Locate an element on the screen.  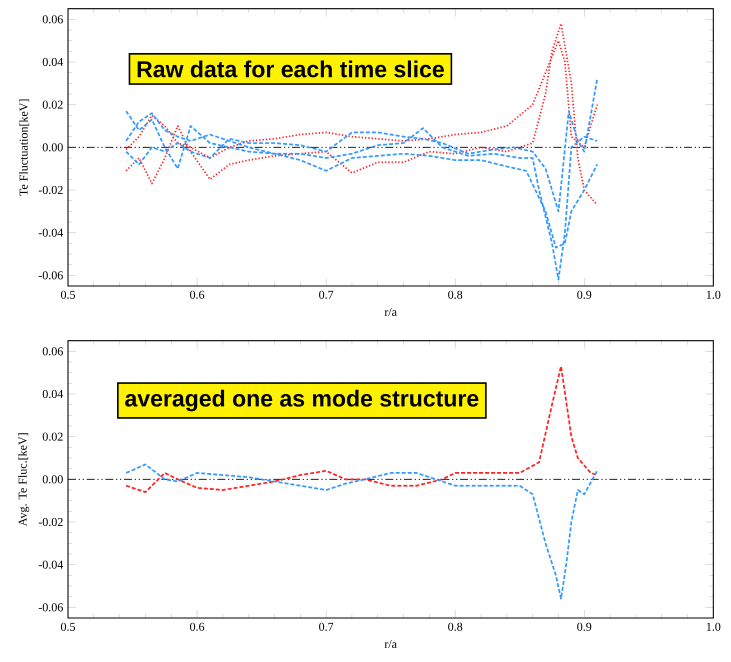
y-axis-title: Te Fluctuation[keV] is located at coordinates (24, 147).